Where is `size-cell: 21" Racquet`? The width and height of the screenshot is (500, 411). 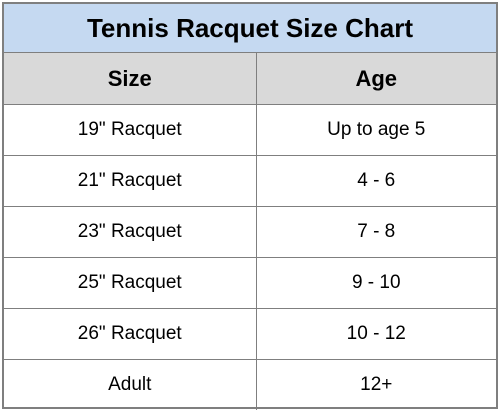
size-cell: 21" Racquet is located at coordinates (130, 181).